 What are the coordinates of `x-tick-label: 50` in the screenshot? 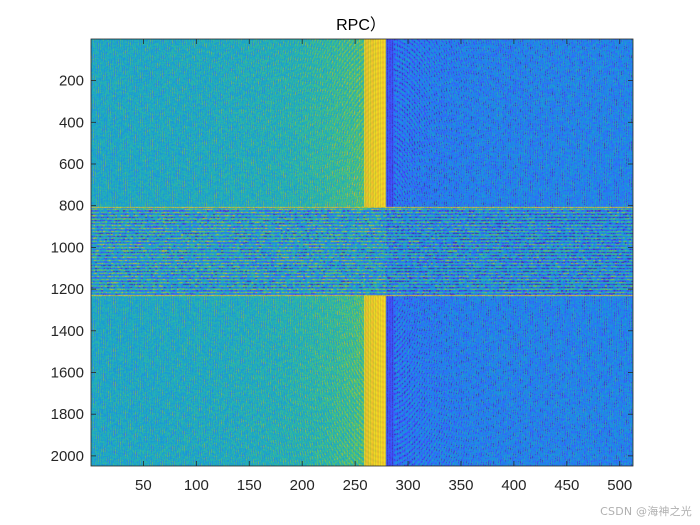 It's located at (143, 485).